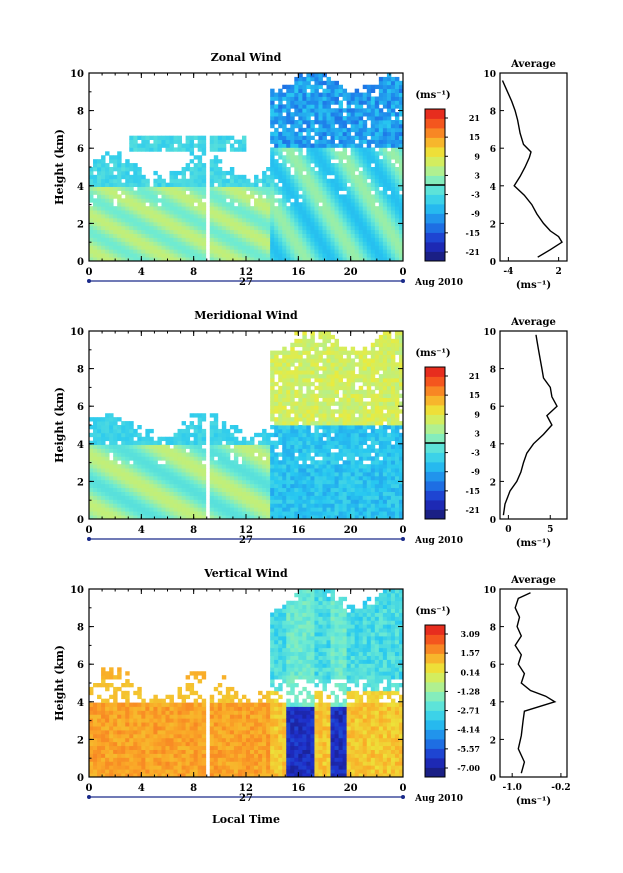 Image resolution: width=623 pixels, height=873 pixels. Describe the element at coordinates (493, 188) in the screenshot. I see `profile-y-tick-label: 4` at that location.